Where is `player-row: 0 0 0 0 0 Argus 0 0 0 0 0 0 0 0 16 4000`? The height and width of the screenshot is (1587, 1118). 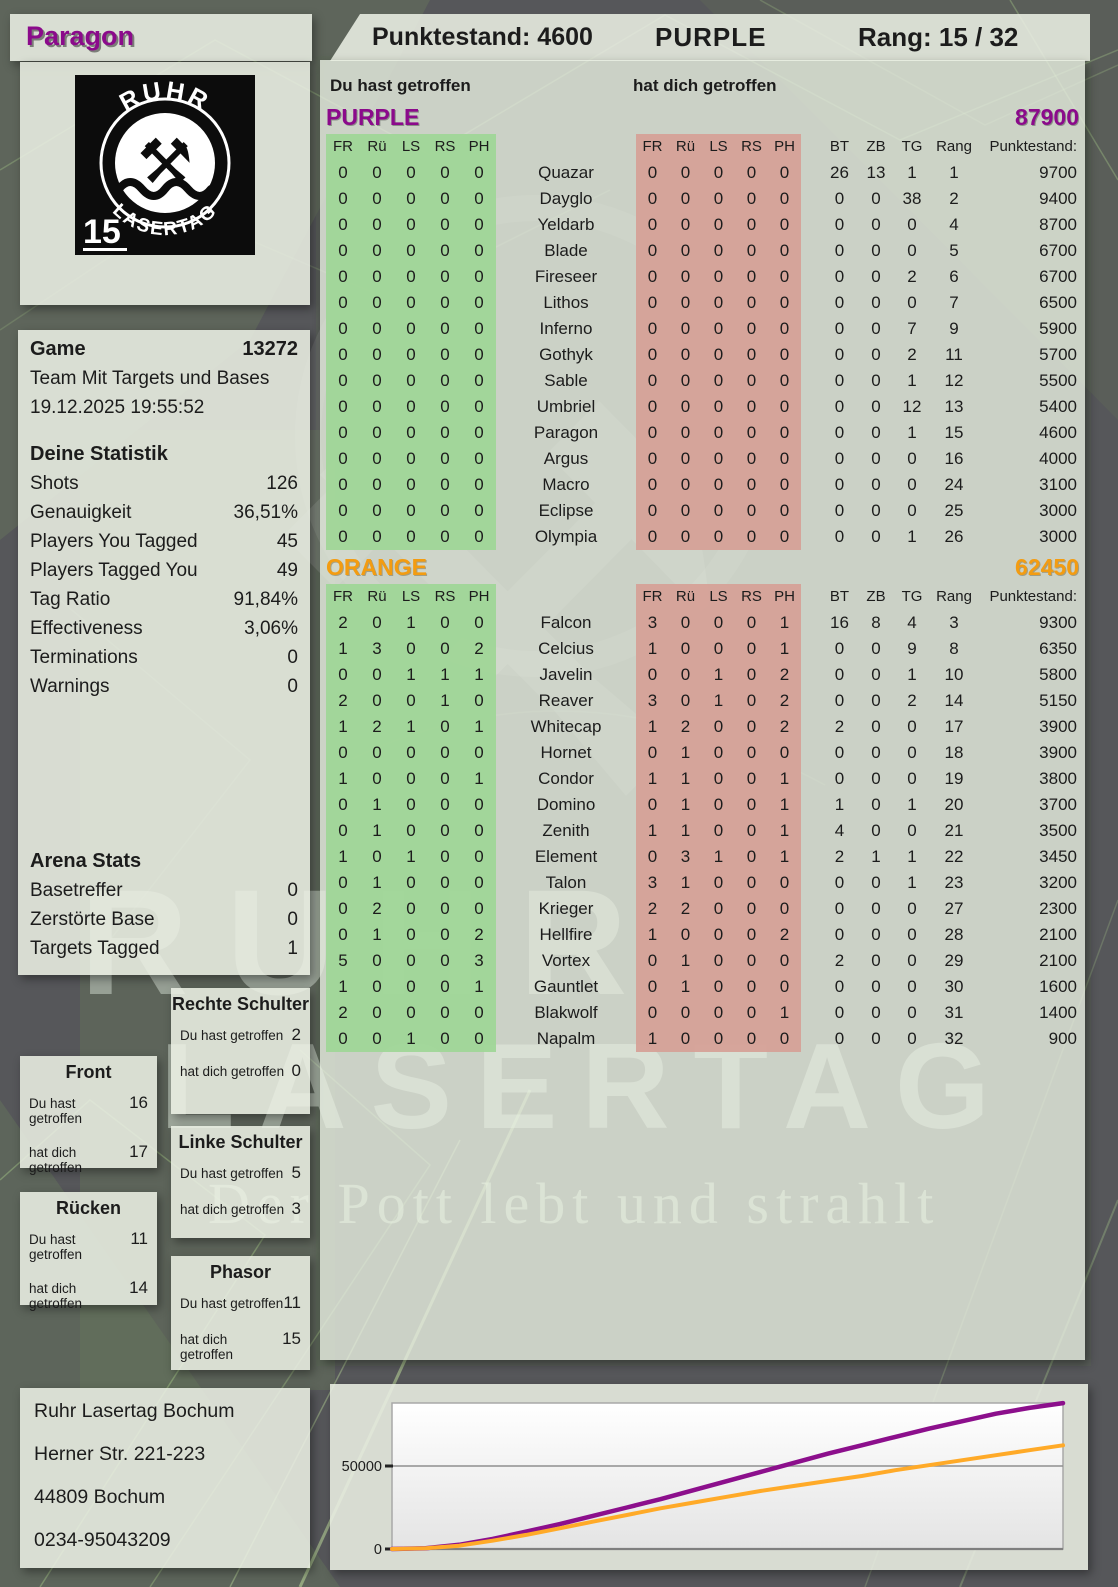
player-row: 0 0 0 0 0 Argus 0 0 0 0 0 0 0 0 16 4000 is located at coordinates (702, 459).